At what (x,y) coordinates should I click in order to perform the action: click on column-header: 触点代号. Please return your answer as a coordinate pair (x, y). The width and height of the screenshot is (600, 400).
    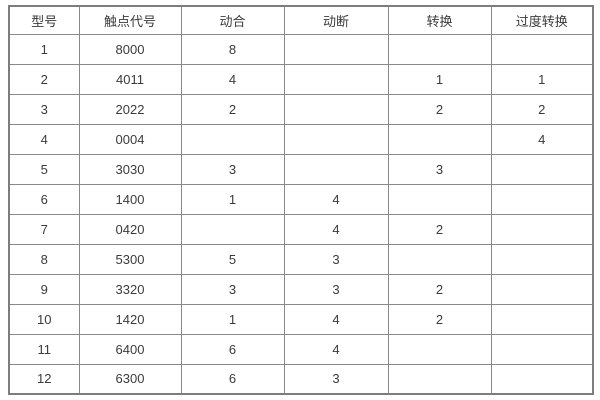
    Looking at the image, I should click on (130, 20).